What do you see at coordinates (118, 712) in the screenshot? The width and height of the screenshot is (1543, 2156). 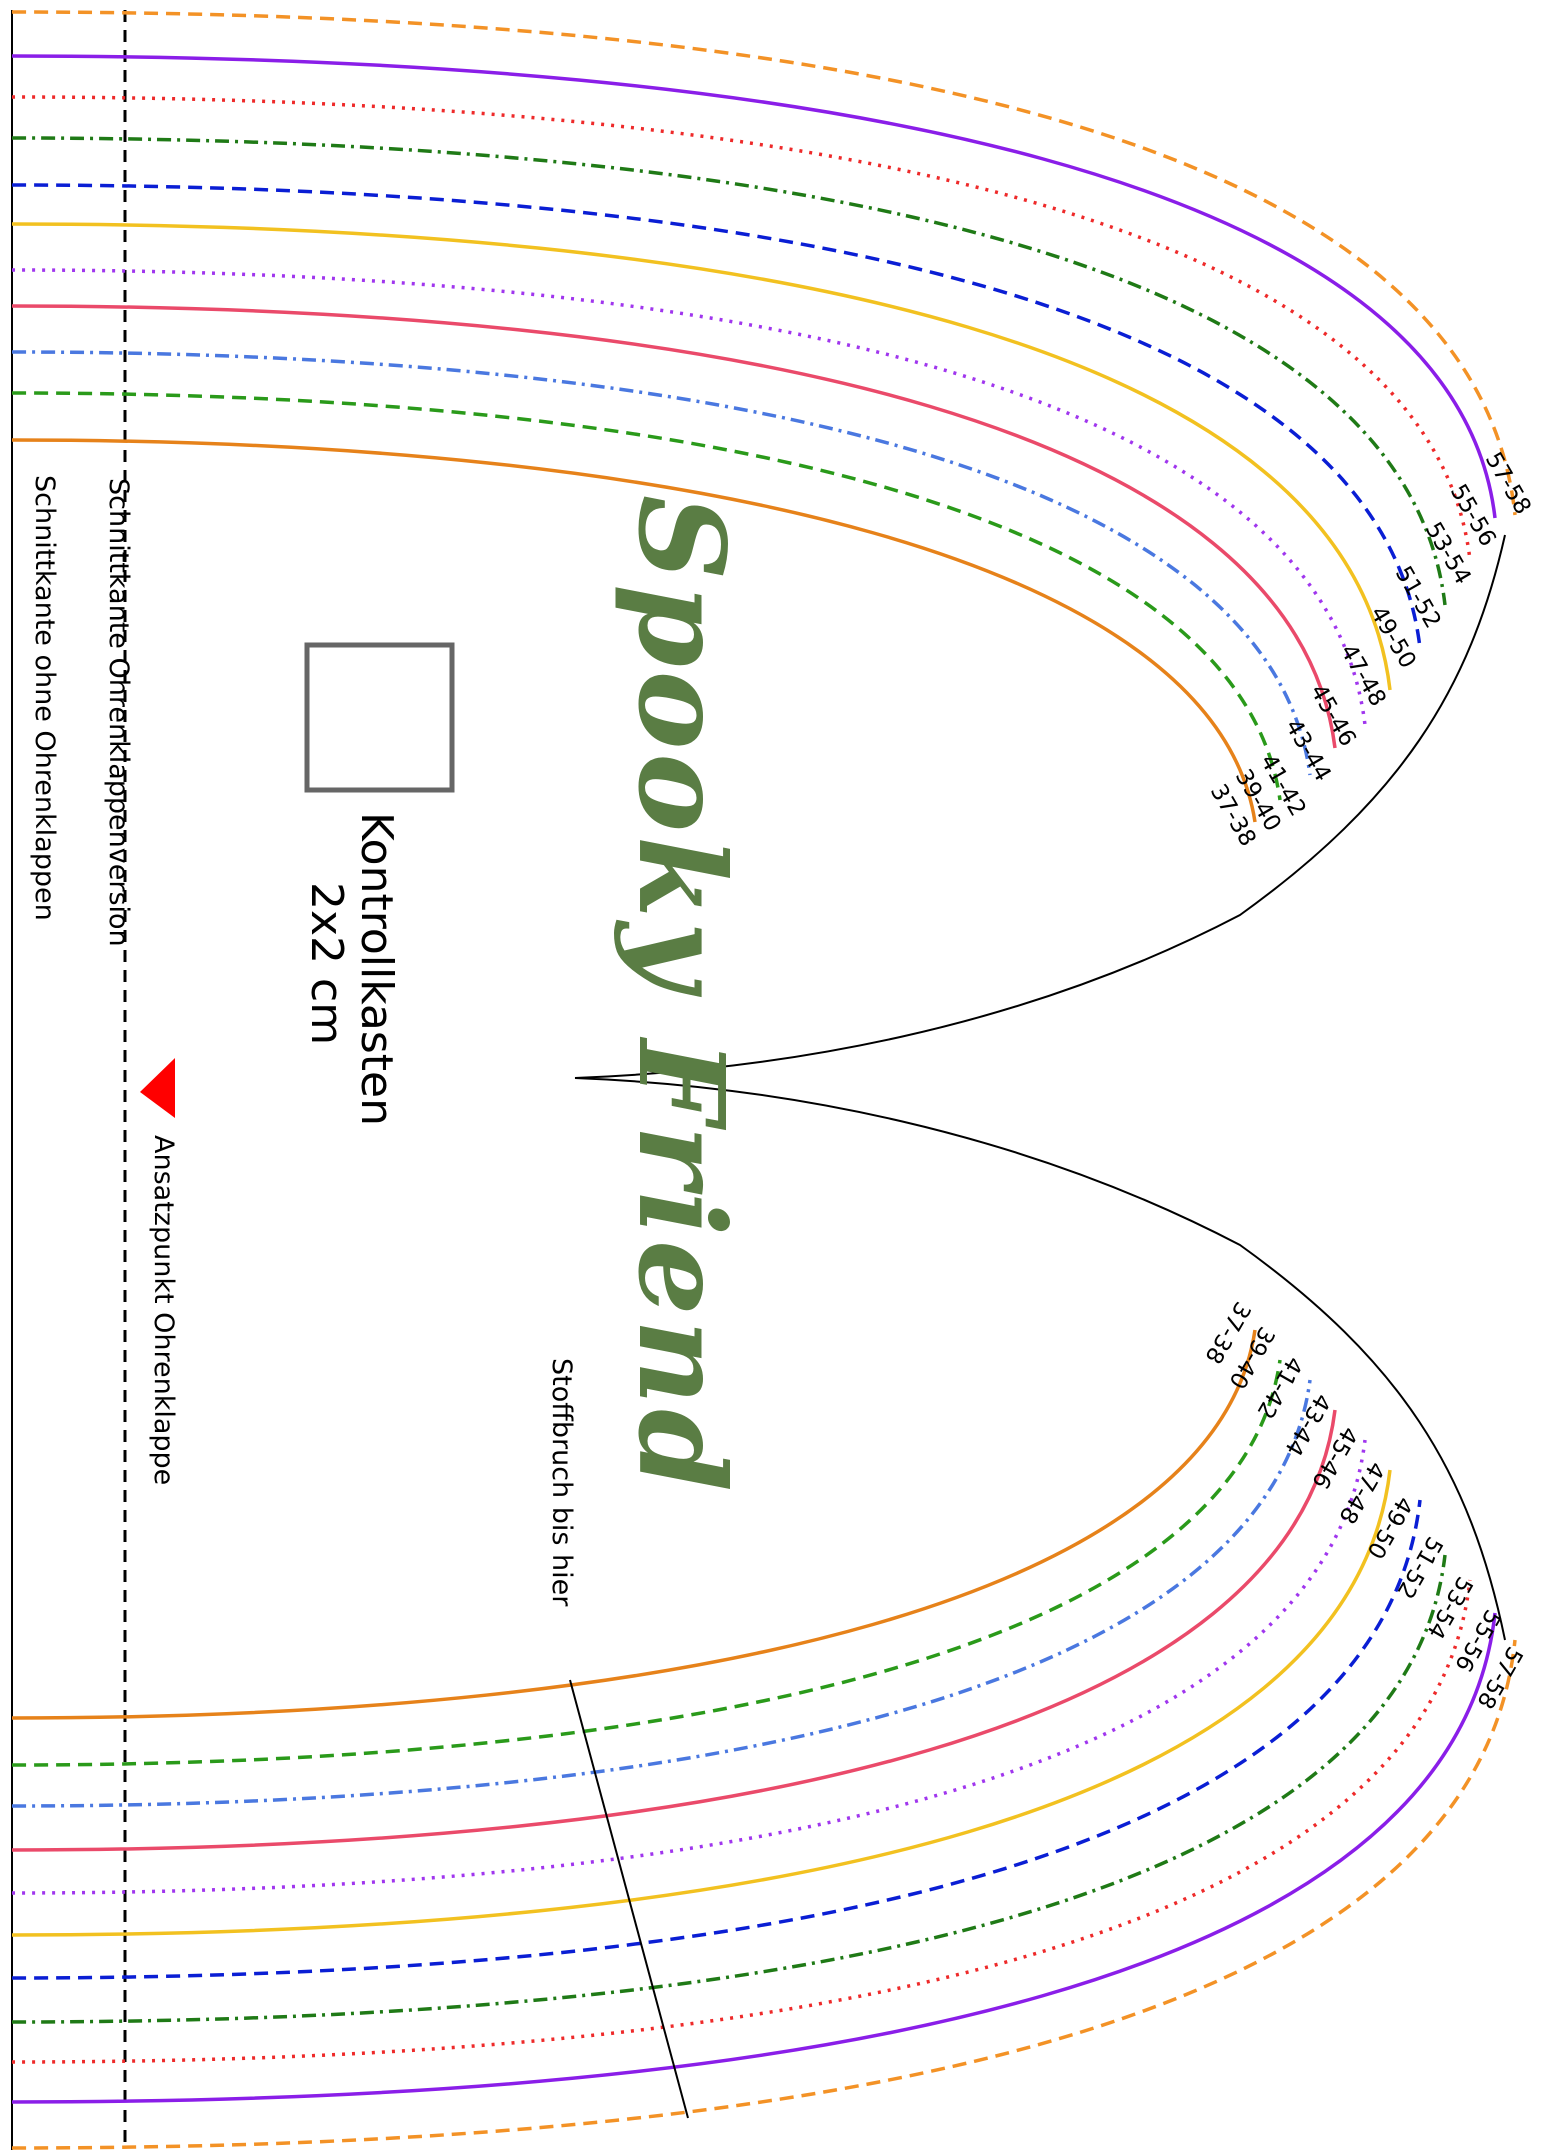 I see `earflap-cut-edge-label: Schnittkante Ohrenklappenversion` at bounding box center [118, 712].